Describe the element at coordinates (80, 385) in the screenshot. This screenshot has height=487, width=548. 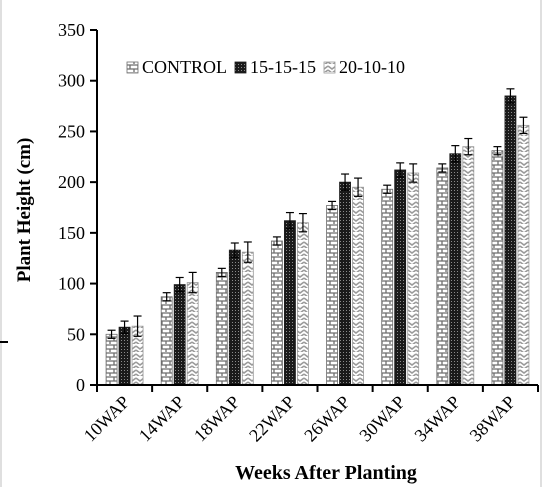
I see `y-tick-label: 0` at that location.